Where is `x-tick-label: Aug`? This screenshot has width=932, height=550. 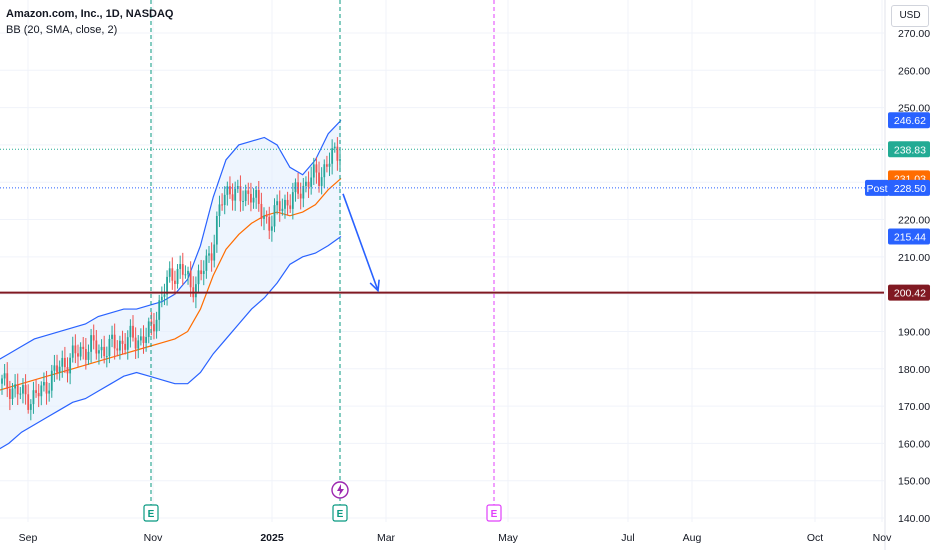 x-tick-label: Aug is located at coordinates (692, 538).